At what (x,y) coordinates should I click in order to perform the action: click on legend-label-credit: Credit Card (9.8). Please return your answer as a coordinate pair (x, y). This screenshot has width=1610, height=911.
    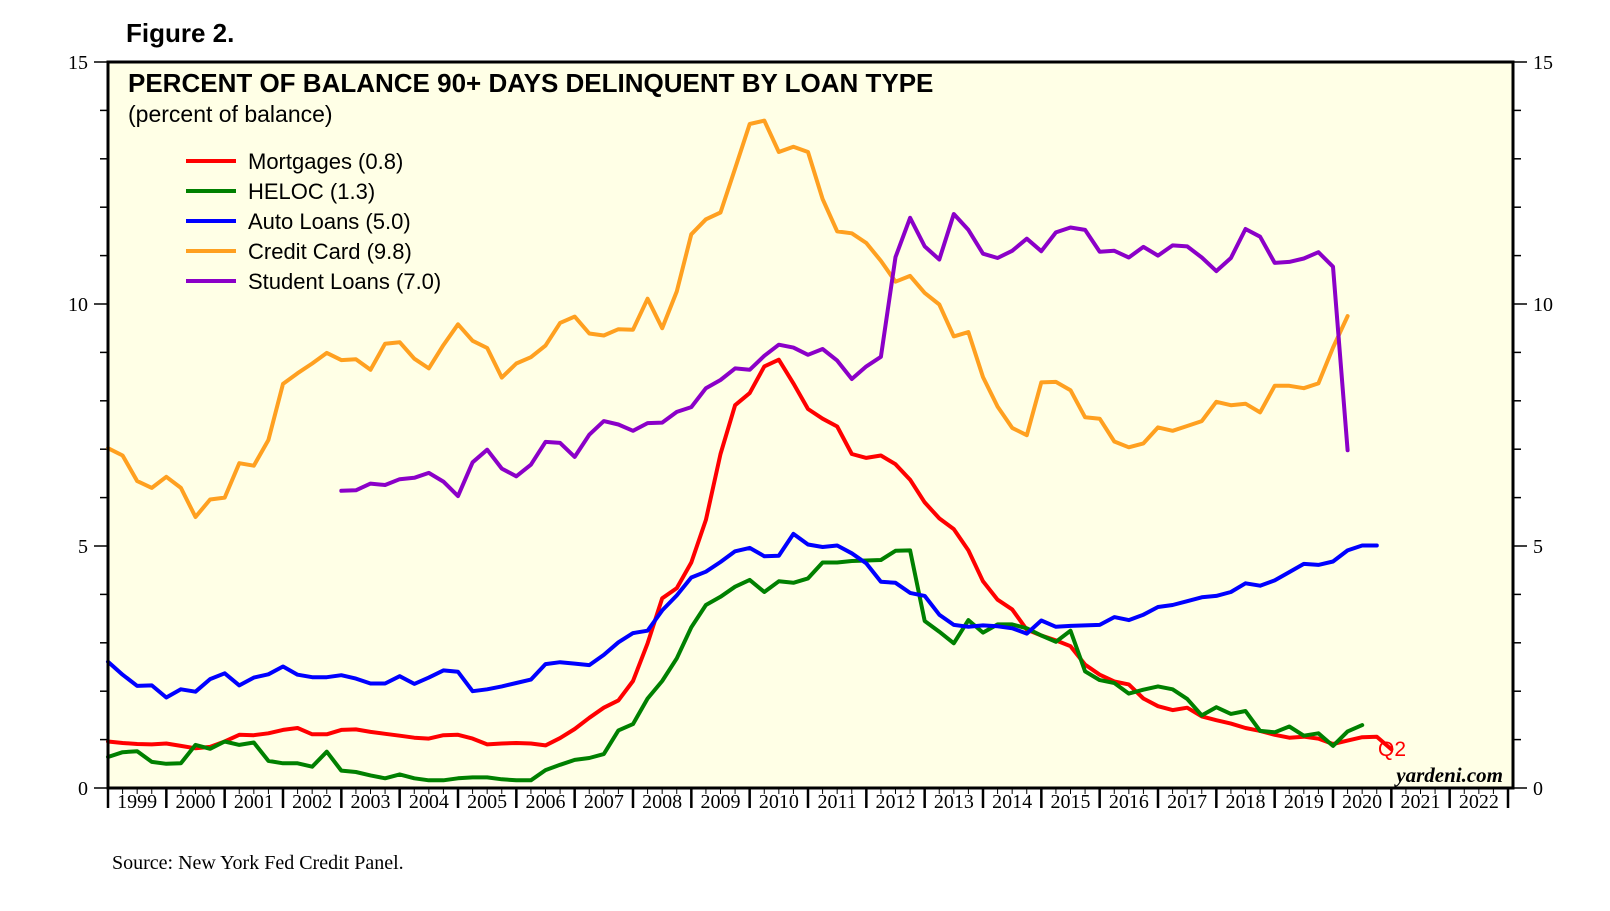
    Looking at the image, I should click on (330, 251).